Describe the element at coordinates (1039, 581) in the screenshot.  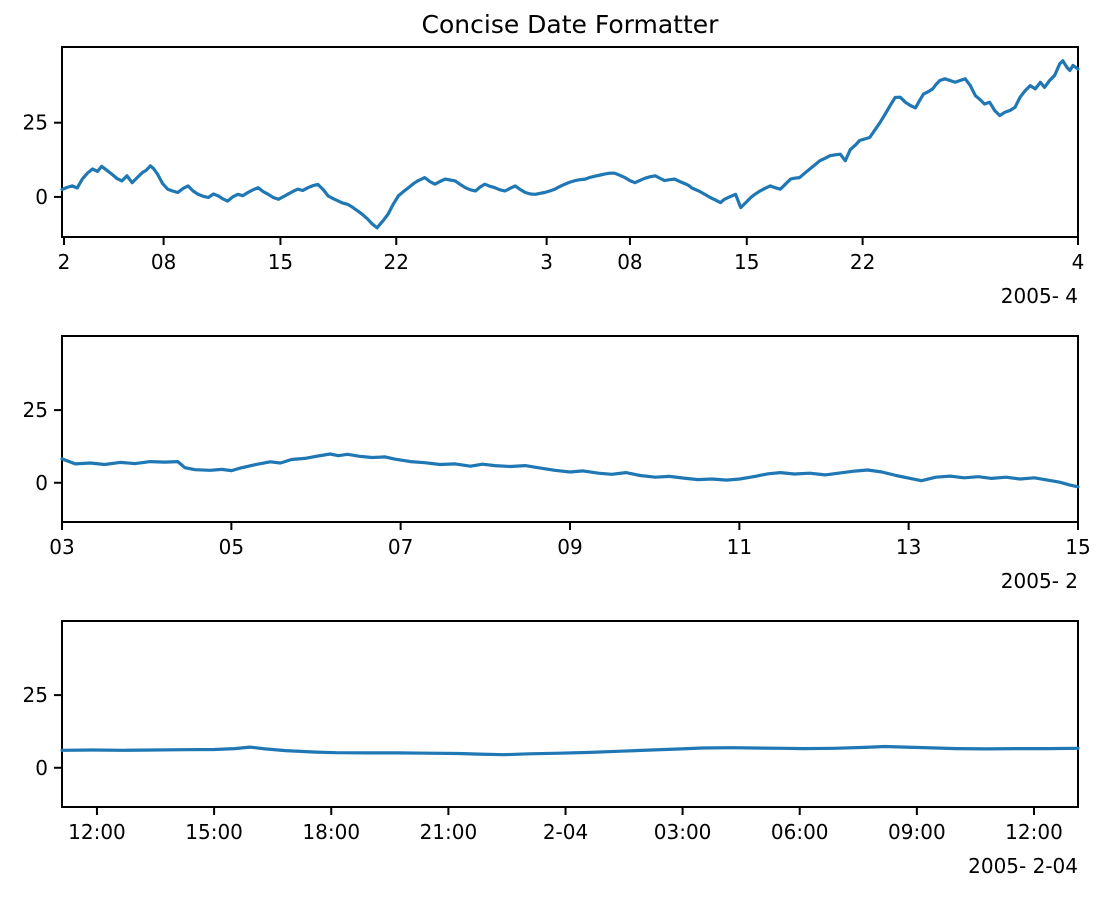
I see `x-axis-offset-label: 2005- 2` at that location.